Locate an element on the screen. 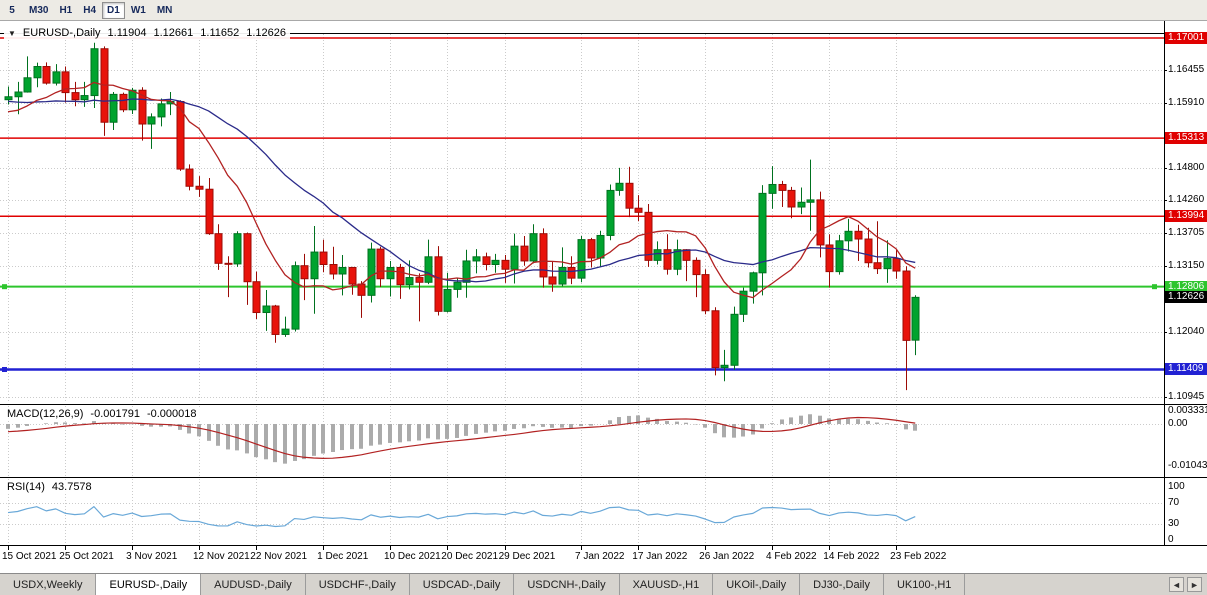 This screenshot has width=1207, height=595. timeframe-button-w1: W1 is located at coordinates (138, 10).